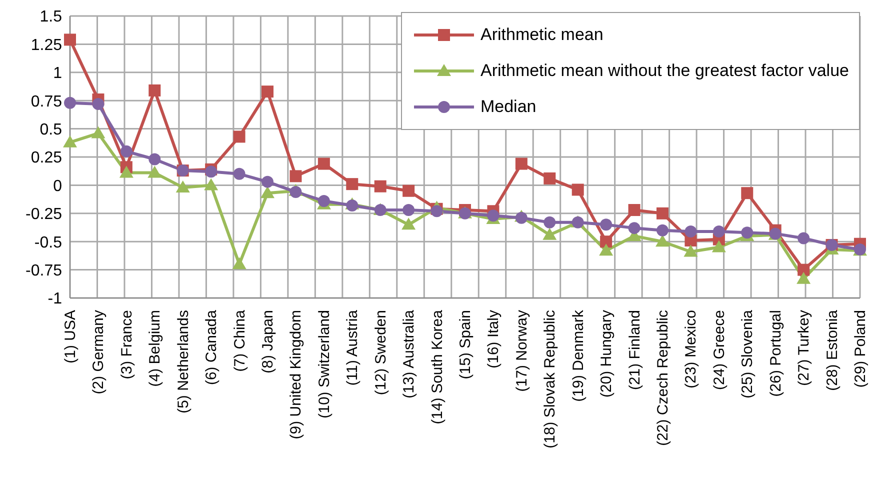 The image size is (869, 491). Describe the element at coordinates (353, 347) in the screenshot. I see `x-tick-label: (11) Austria` at that location.